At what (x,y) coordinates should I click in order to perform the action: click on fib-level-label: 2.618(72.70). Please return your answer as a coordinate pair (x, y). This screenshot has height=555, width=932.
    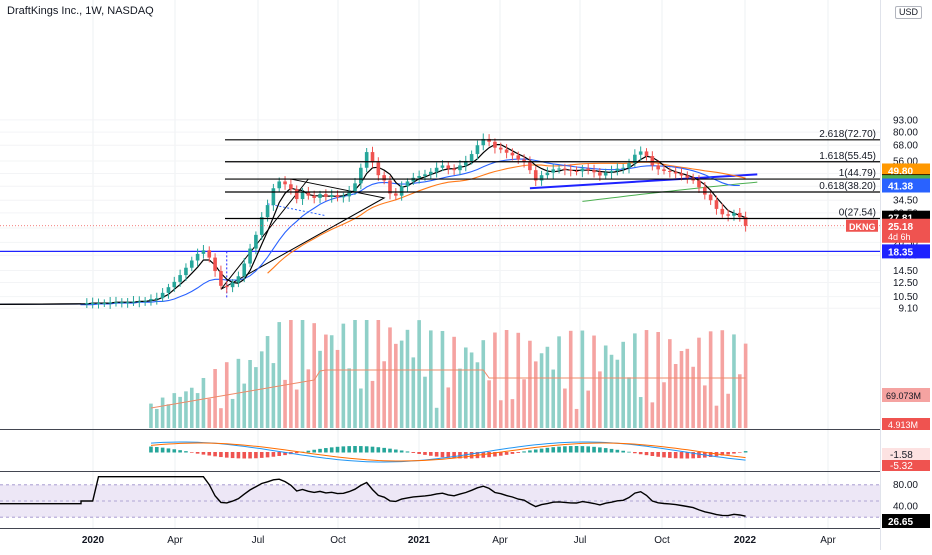
    Looking at the image, I should click on (847, 134).